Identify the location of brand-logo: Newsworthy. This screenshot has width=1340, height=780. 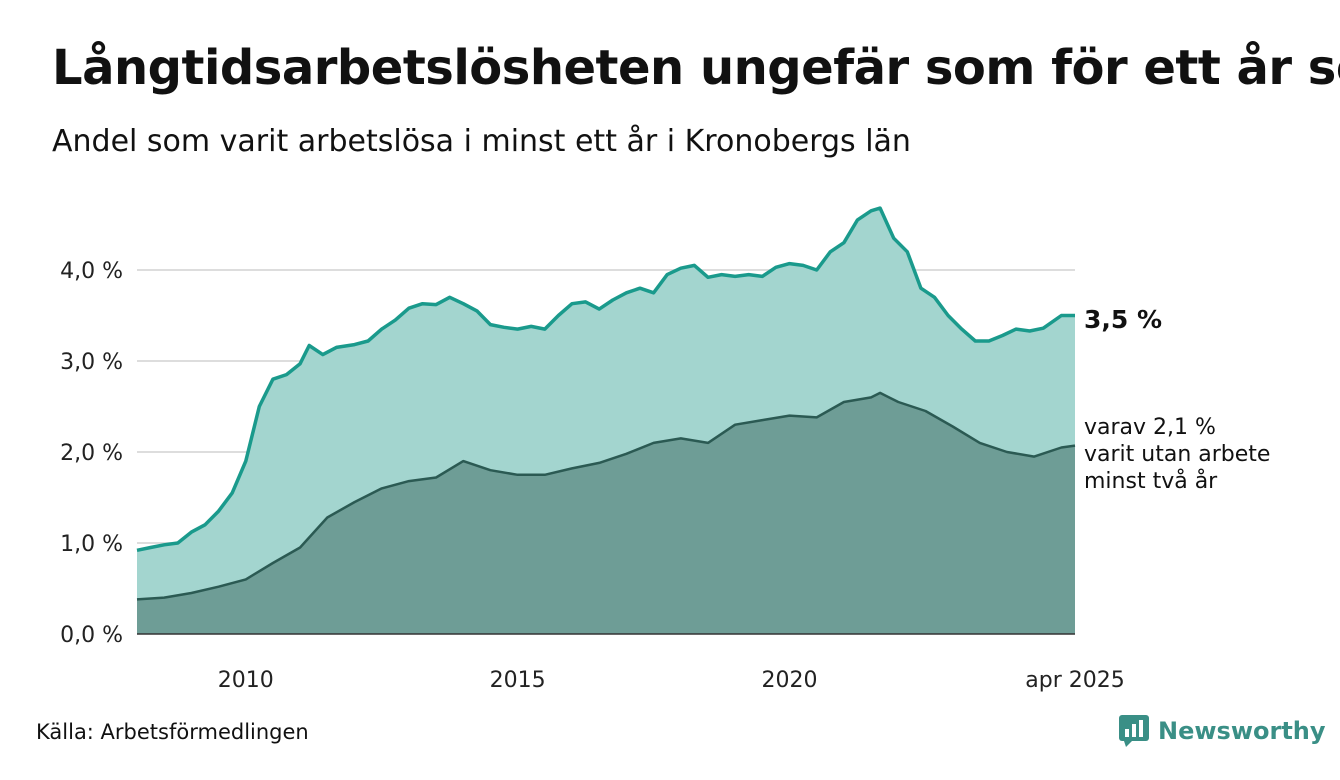
(1222, 731).